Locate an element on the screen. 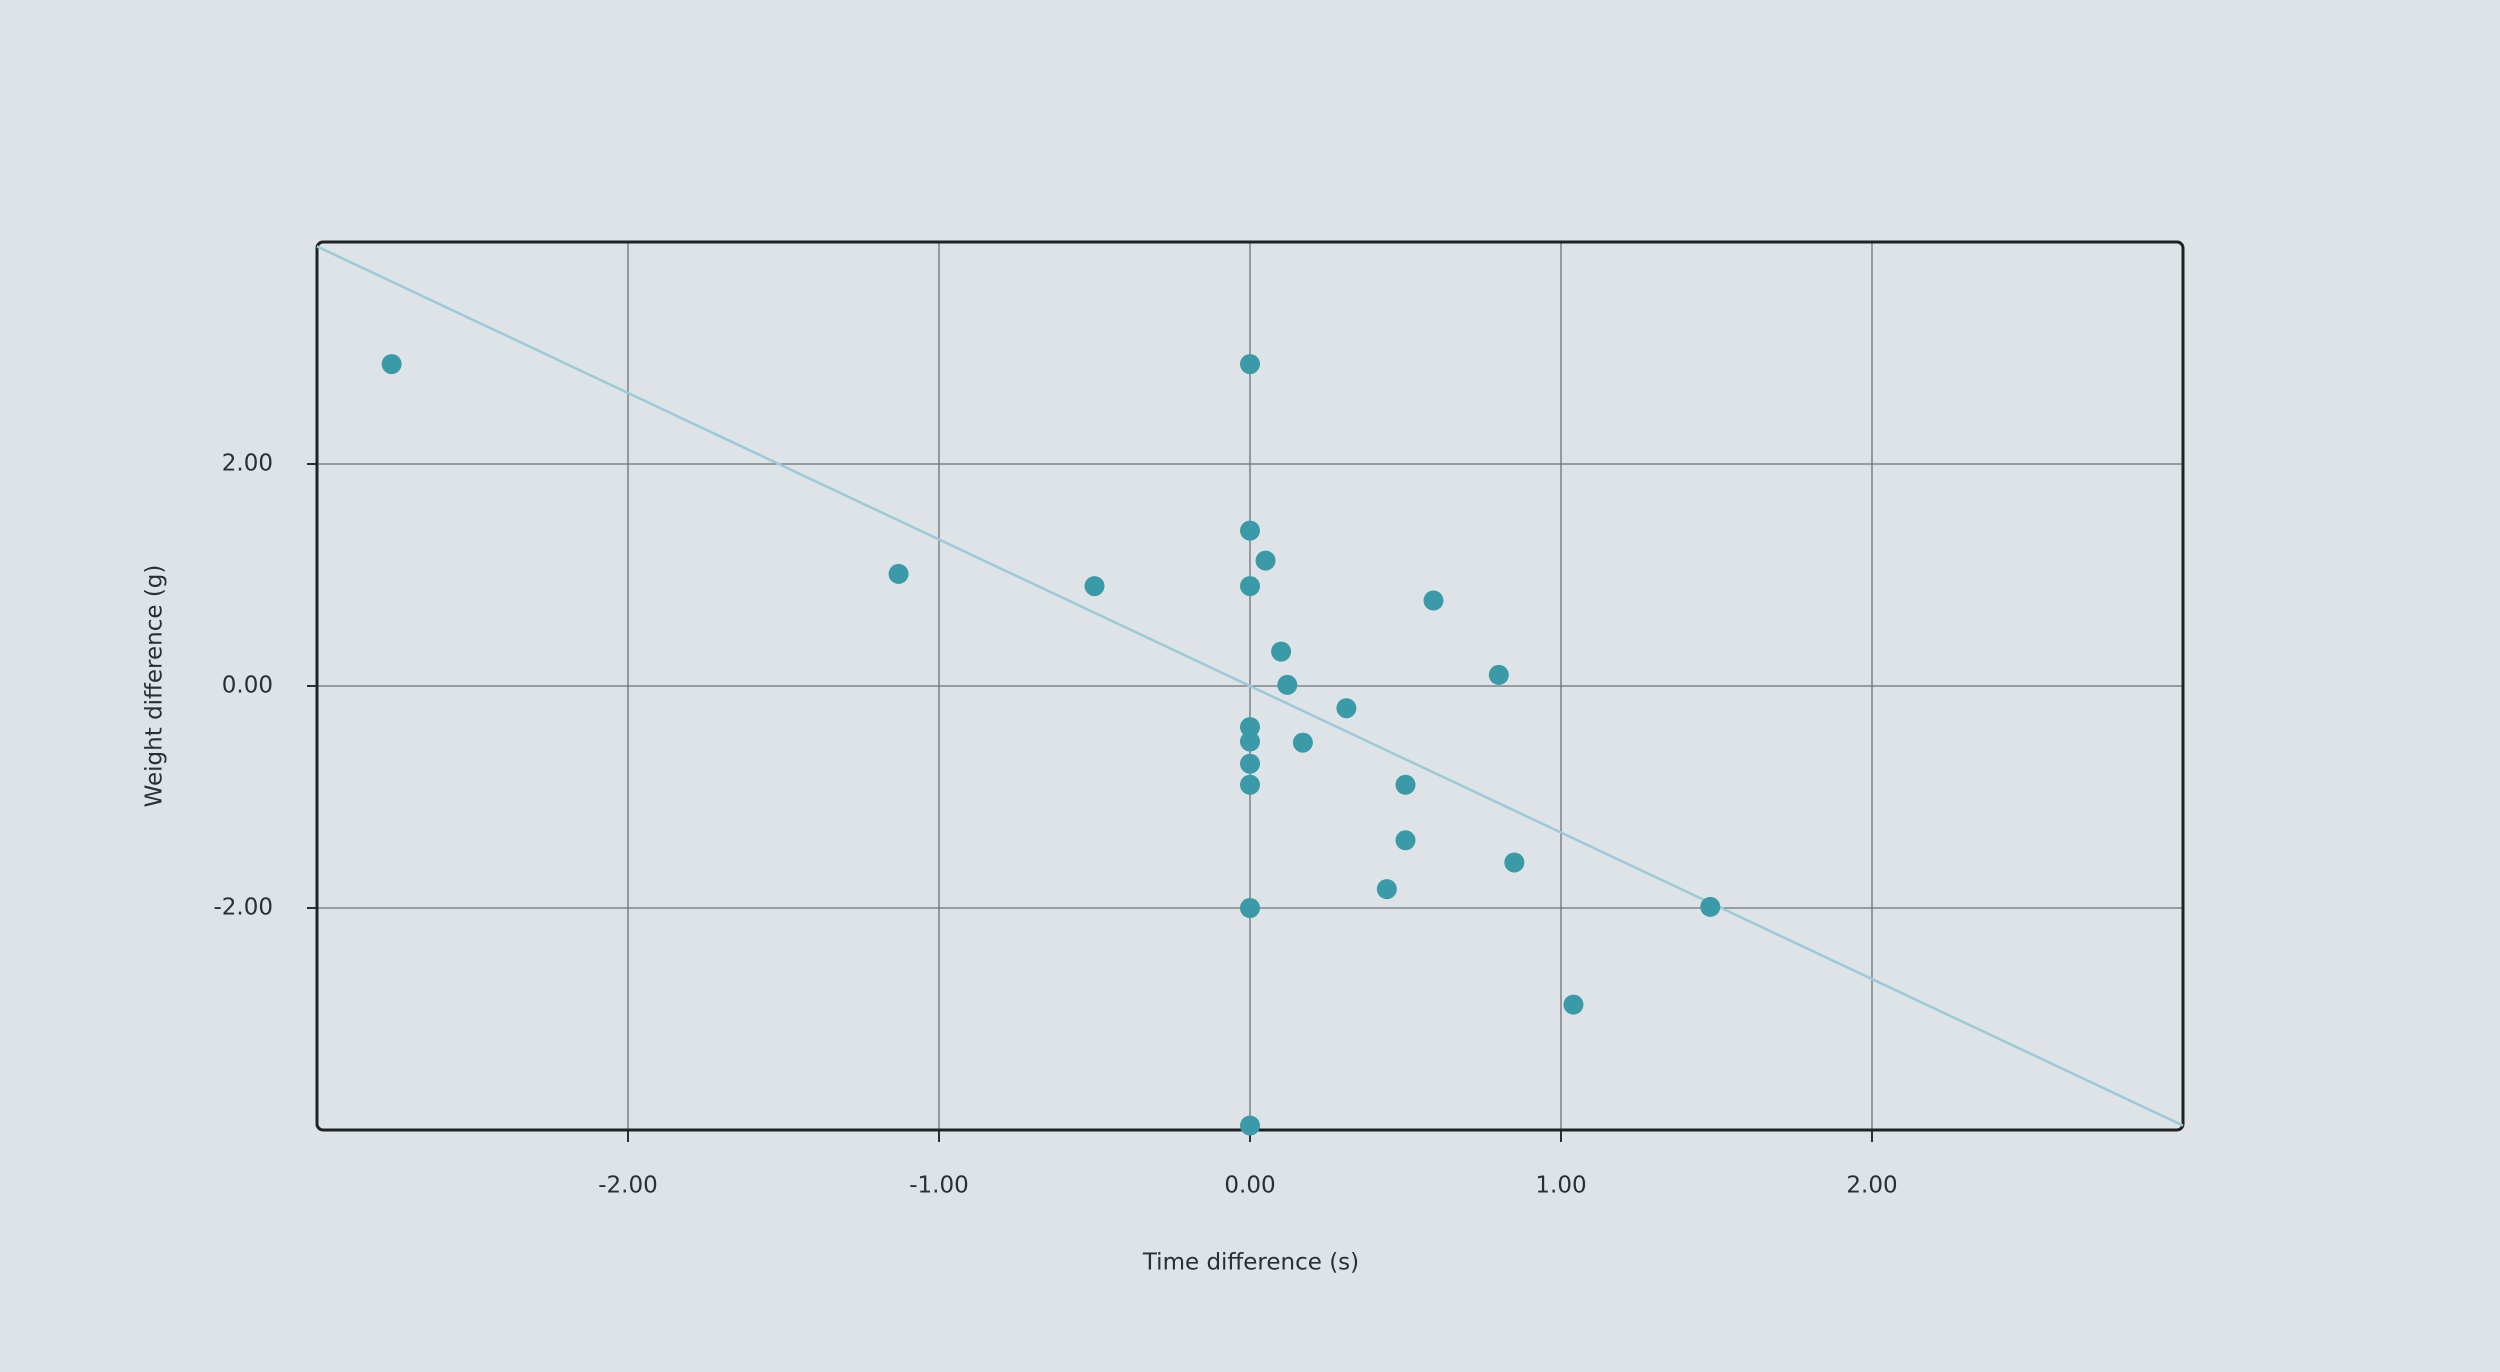 This screenshot has width=2500, height=1372. y-tick-label: 2.00 is located at coordinates (247, 464).